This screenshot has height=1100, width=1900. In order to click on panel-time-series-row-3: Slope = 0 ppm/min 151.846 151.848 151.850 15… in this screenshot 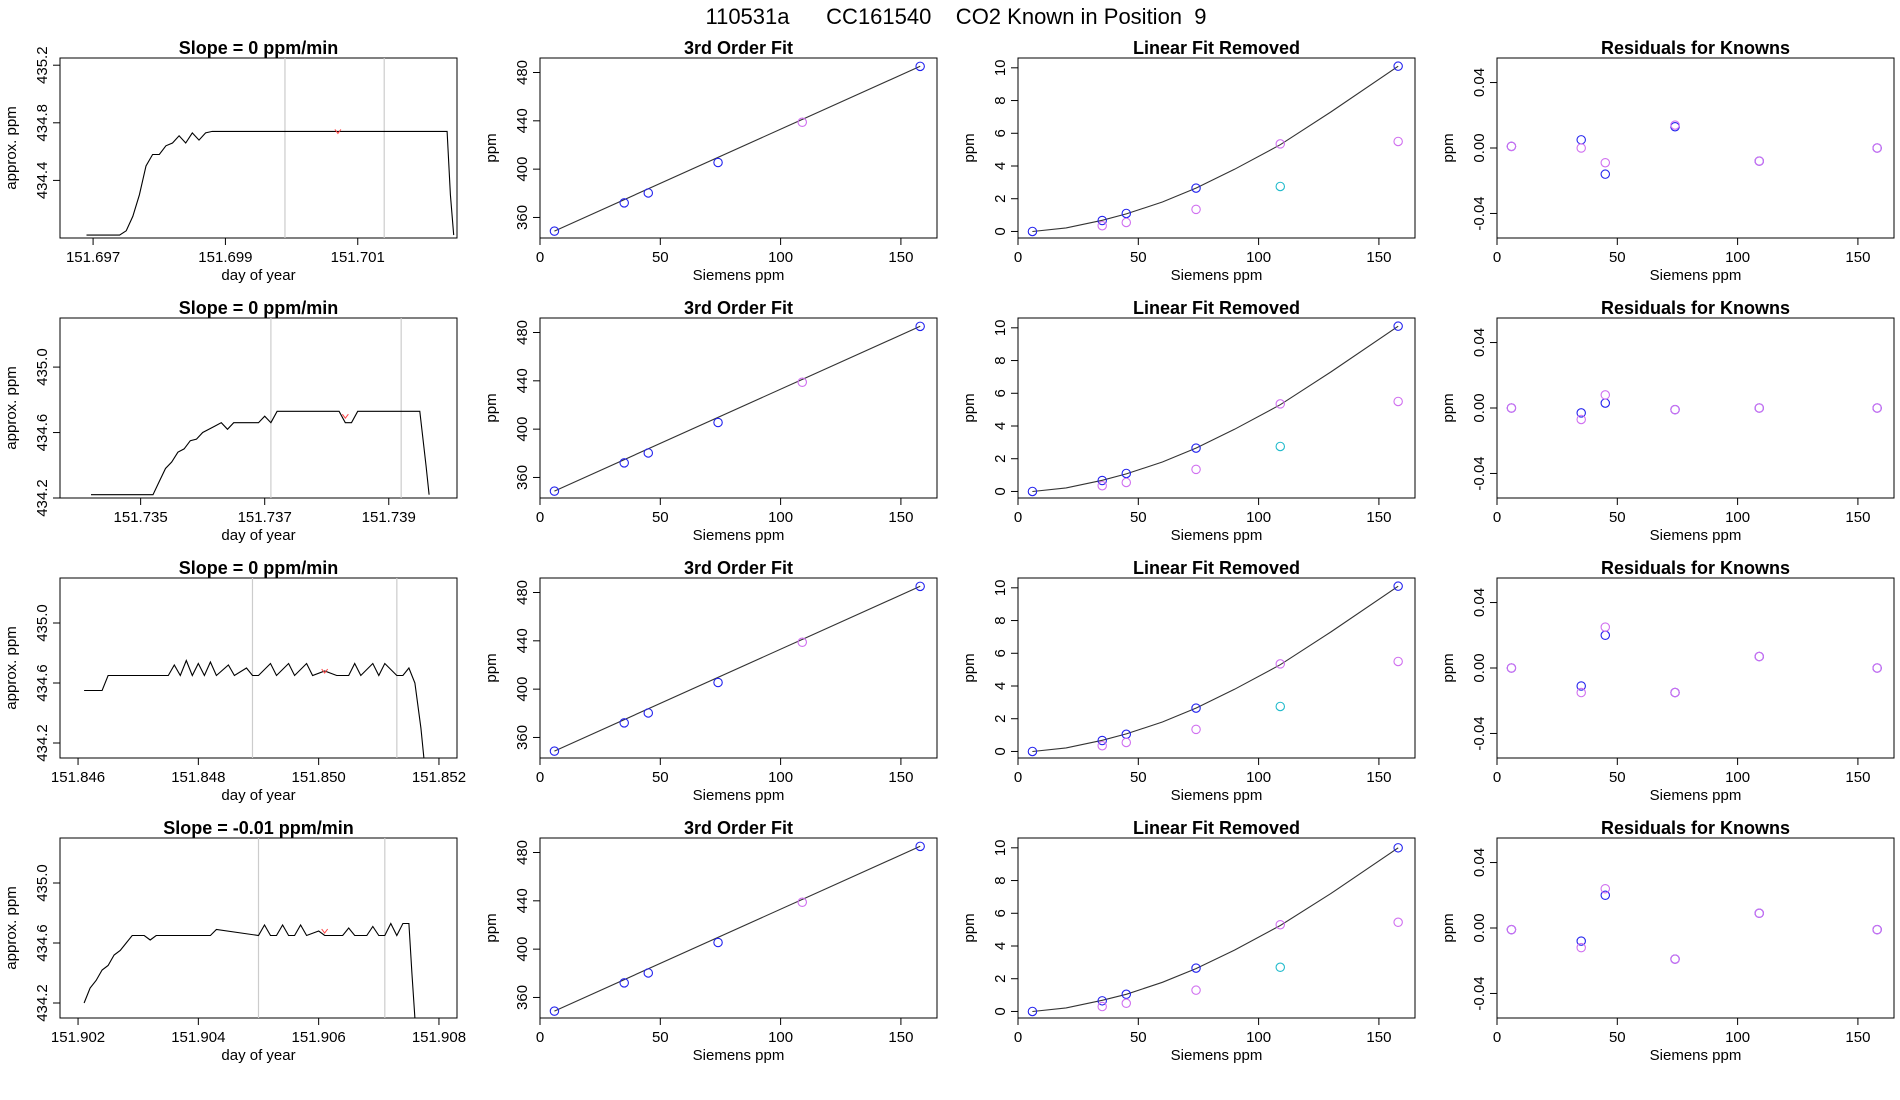, I will do `click(234, 681)`.